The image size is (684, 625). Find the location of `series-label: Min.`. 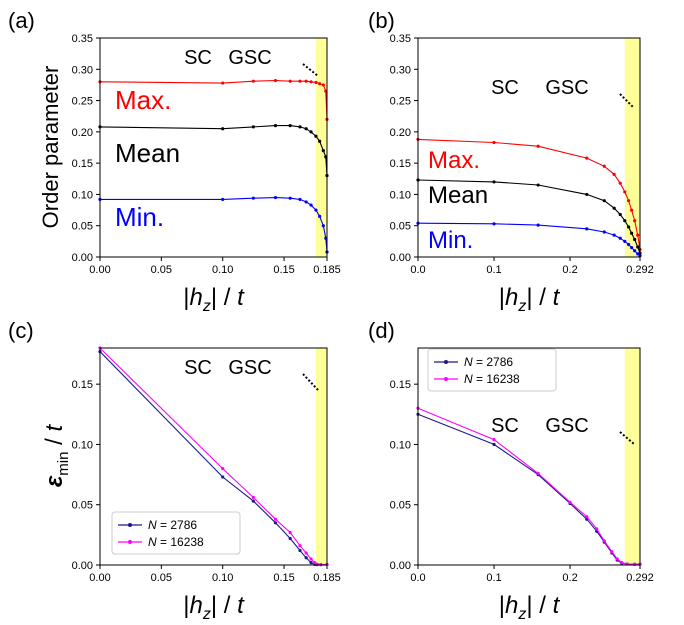

series-label: Min. is located at coordinates (450, 240).